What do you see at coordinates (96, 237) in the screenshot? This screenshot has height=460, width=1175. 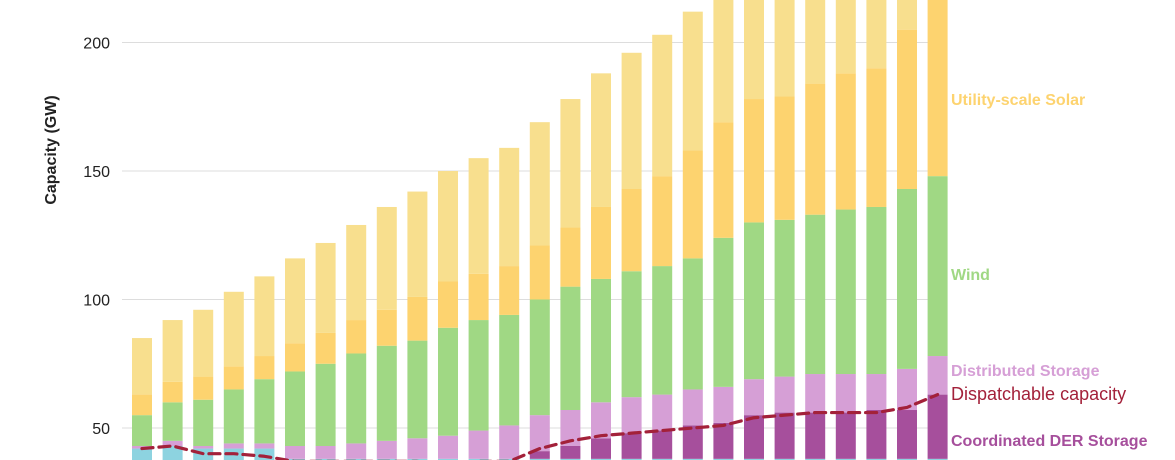 I see `y-axis-ticks: 50 100 150 200` at bounding box center [96, 237].